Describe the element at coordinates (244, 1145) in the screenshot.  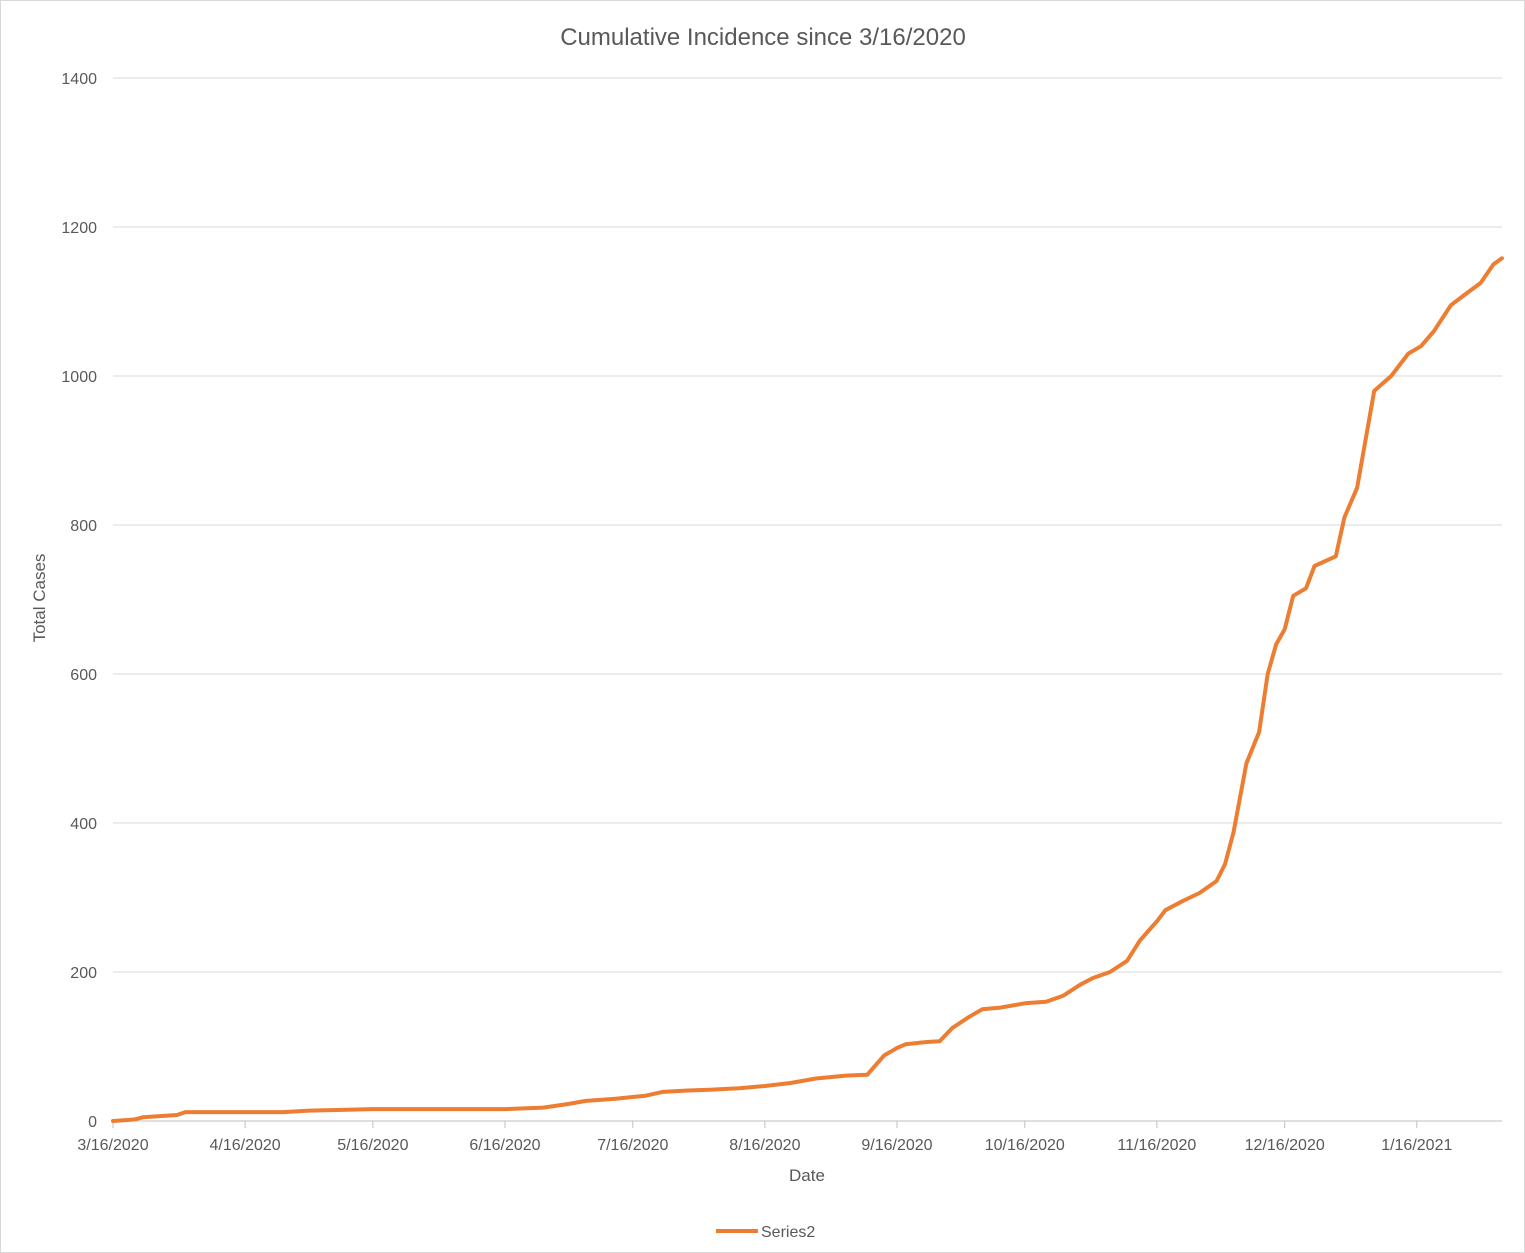
I see `x-tick-label: 4/16/2020` at that location.